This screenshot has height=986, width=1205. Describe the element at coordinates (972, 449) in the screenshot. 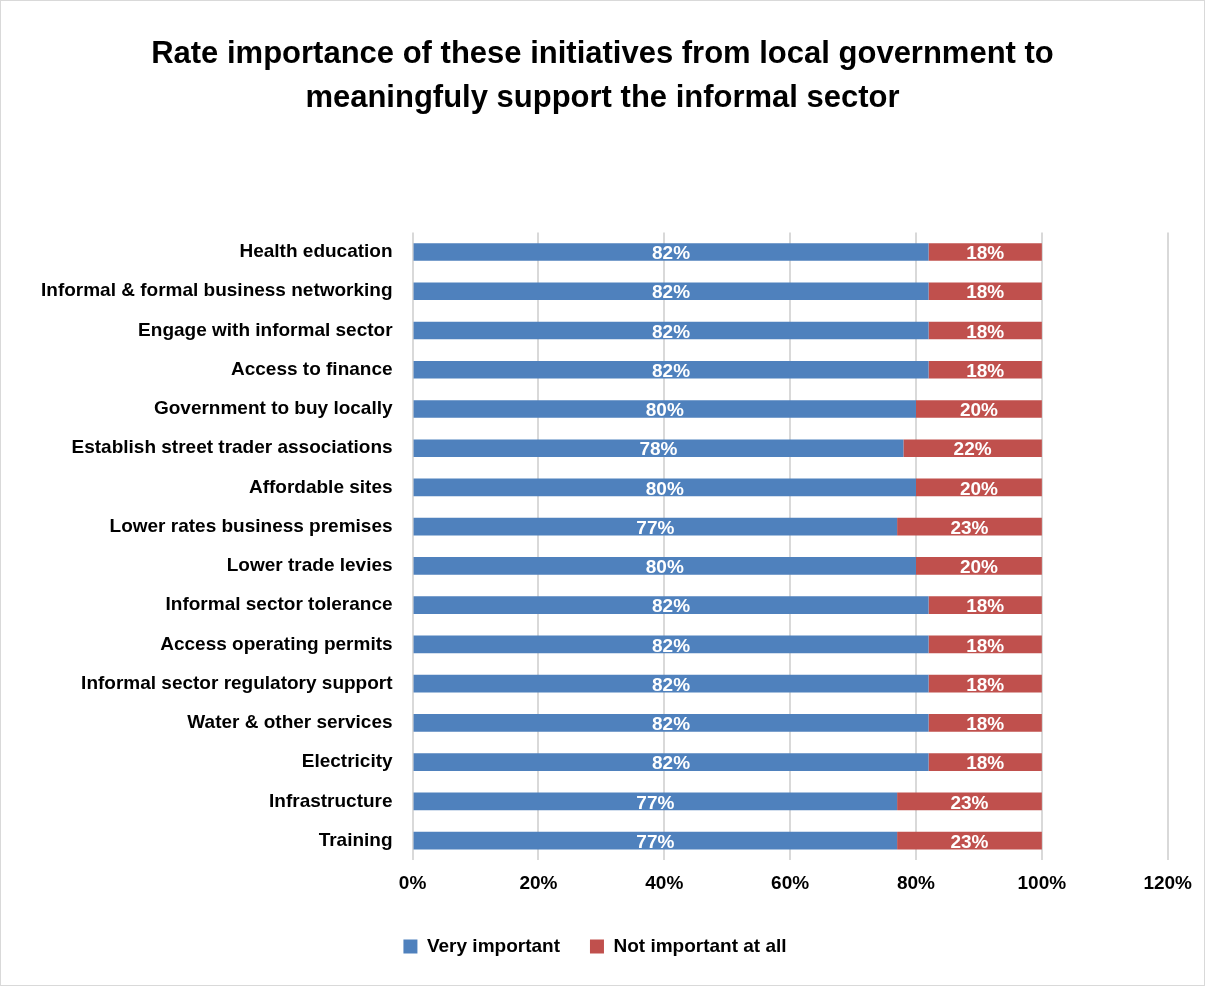

I see `data-label: 22%` at that location.